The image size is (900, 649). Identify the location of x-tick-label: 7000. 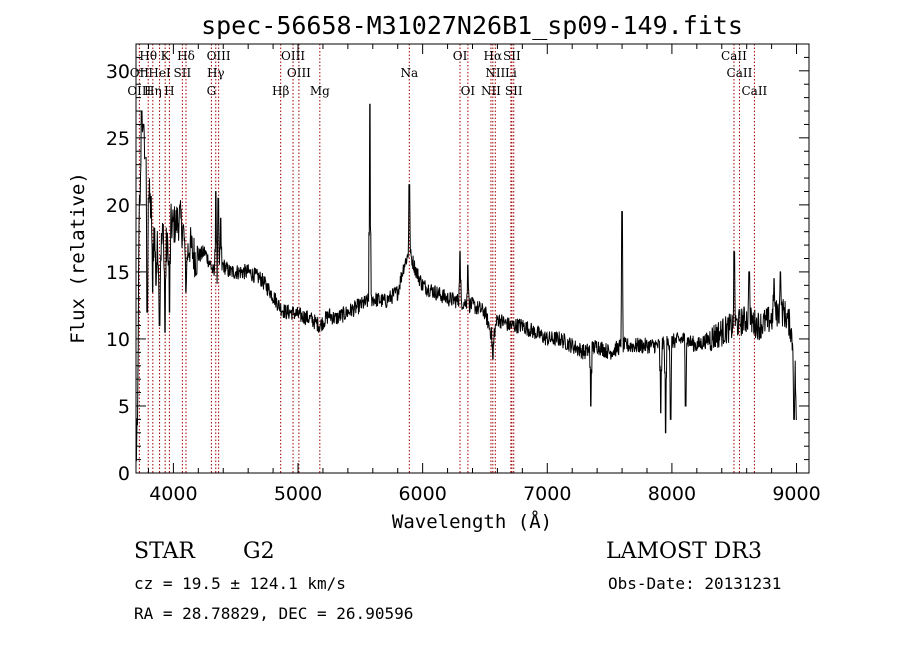
(547, 494).